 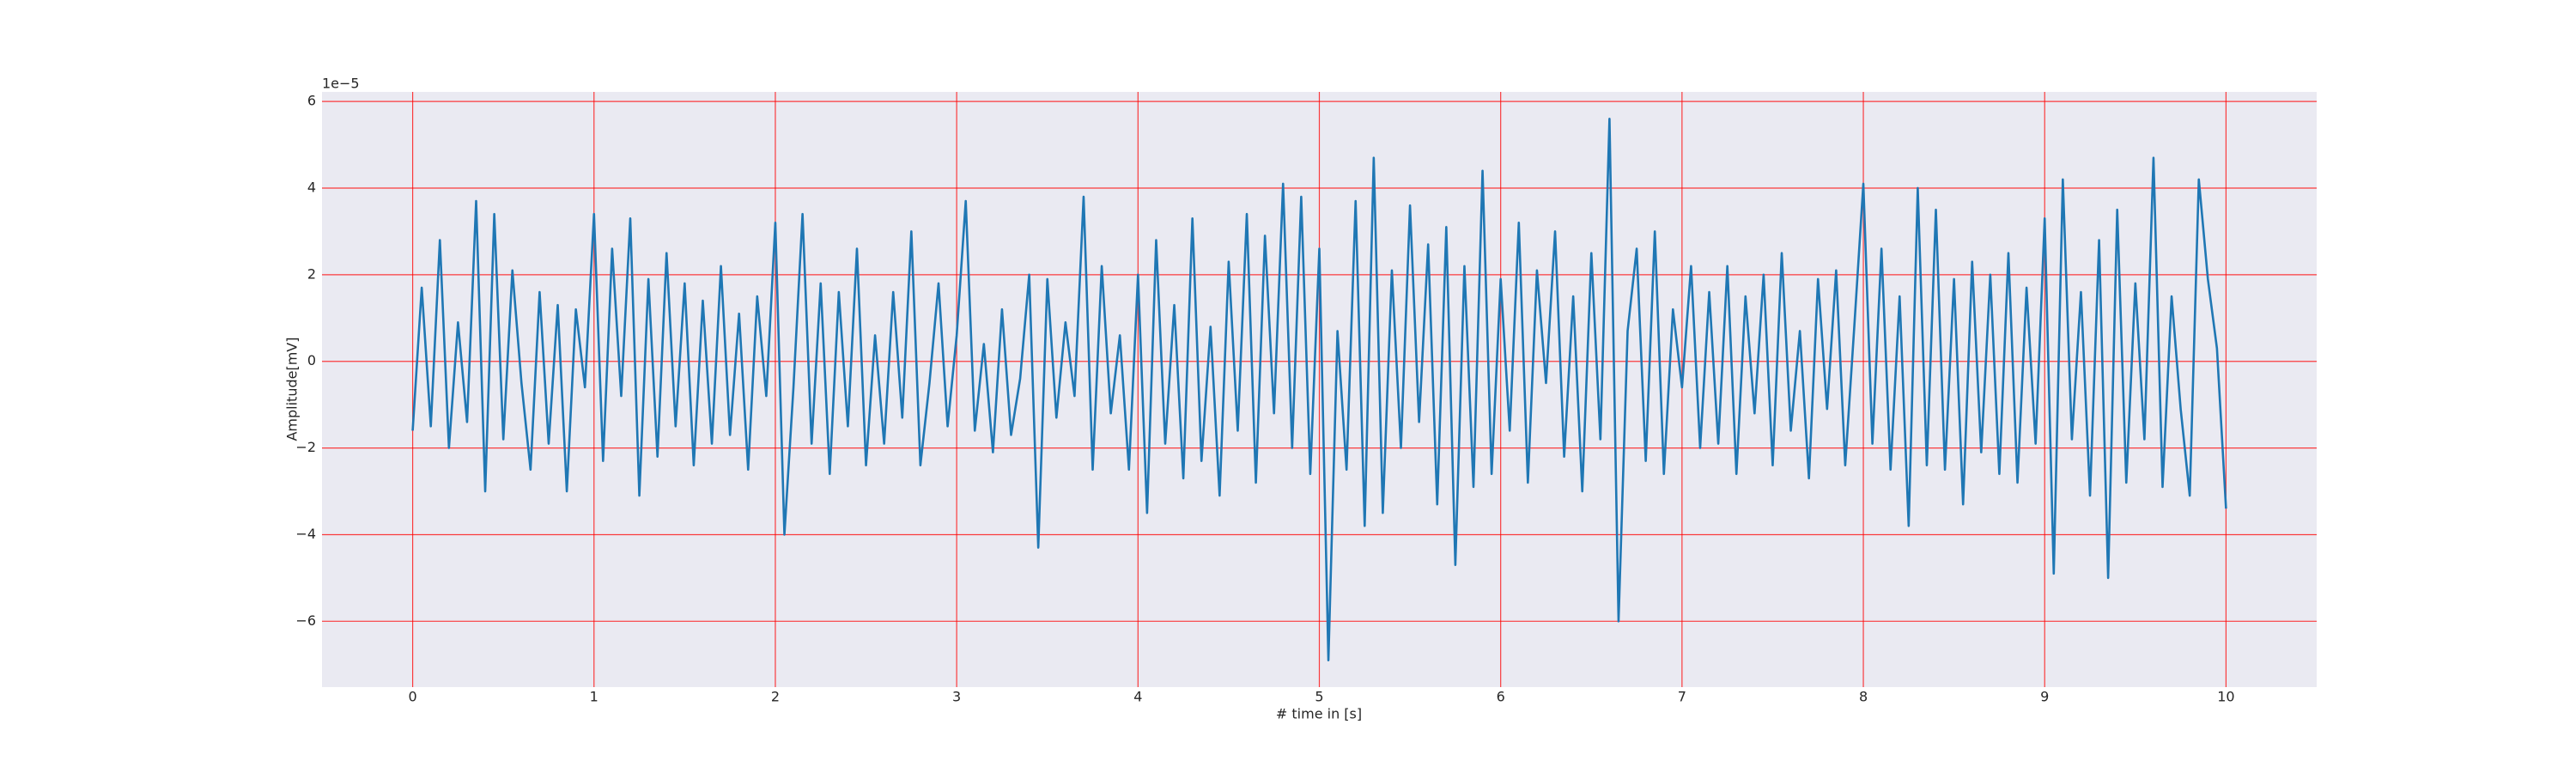 I want to click on x-tick-label: 3, so click(x=957, y=697).